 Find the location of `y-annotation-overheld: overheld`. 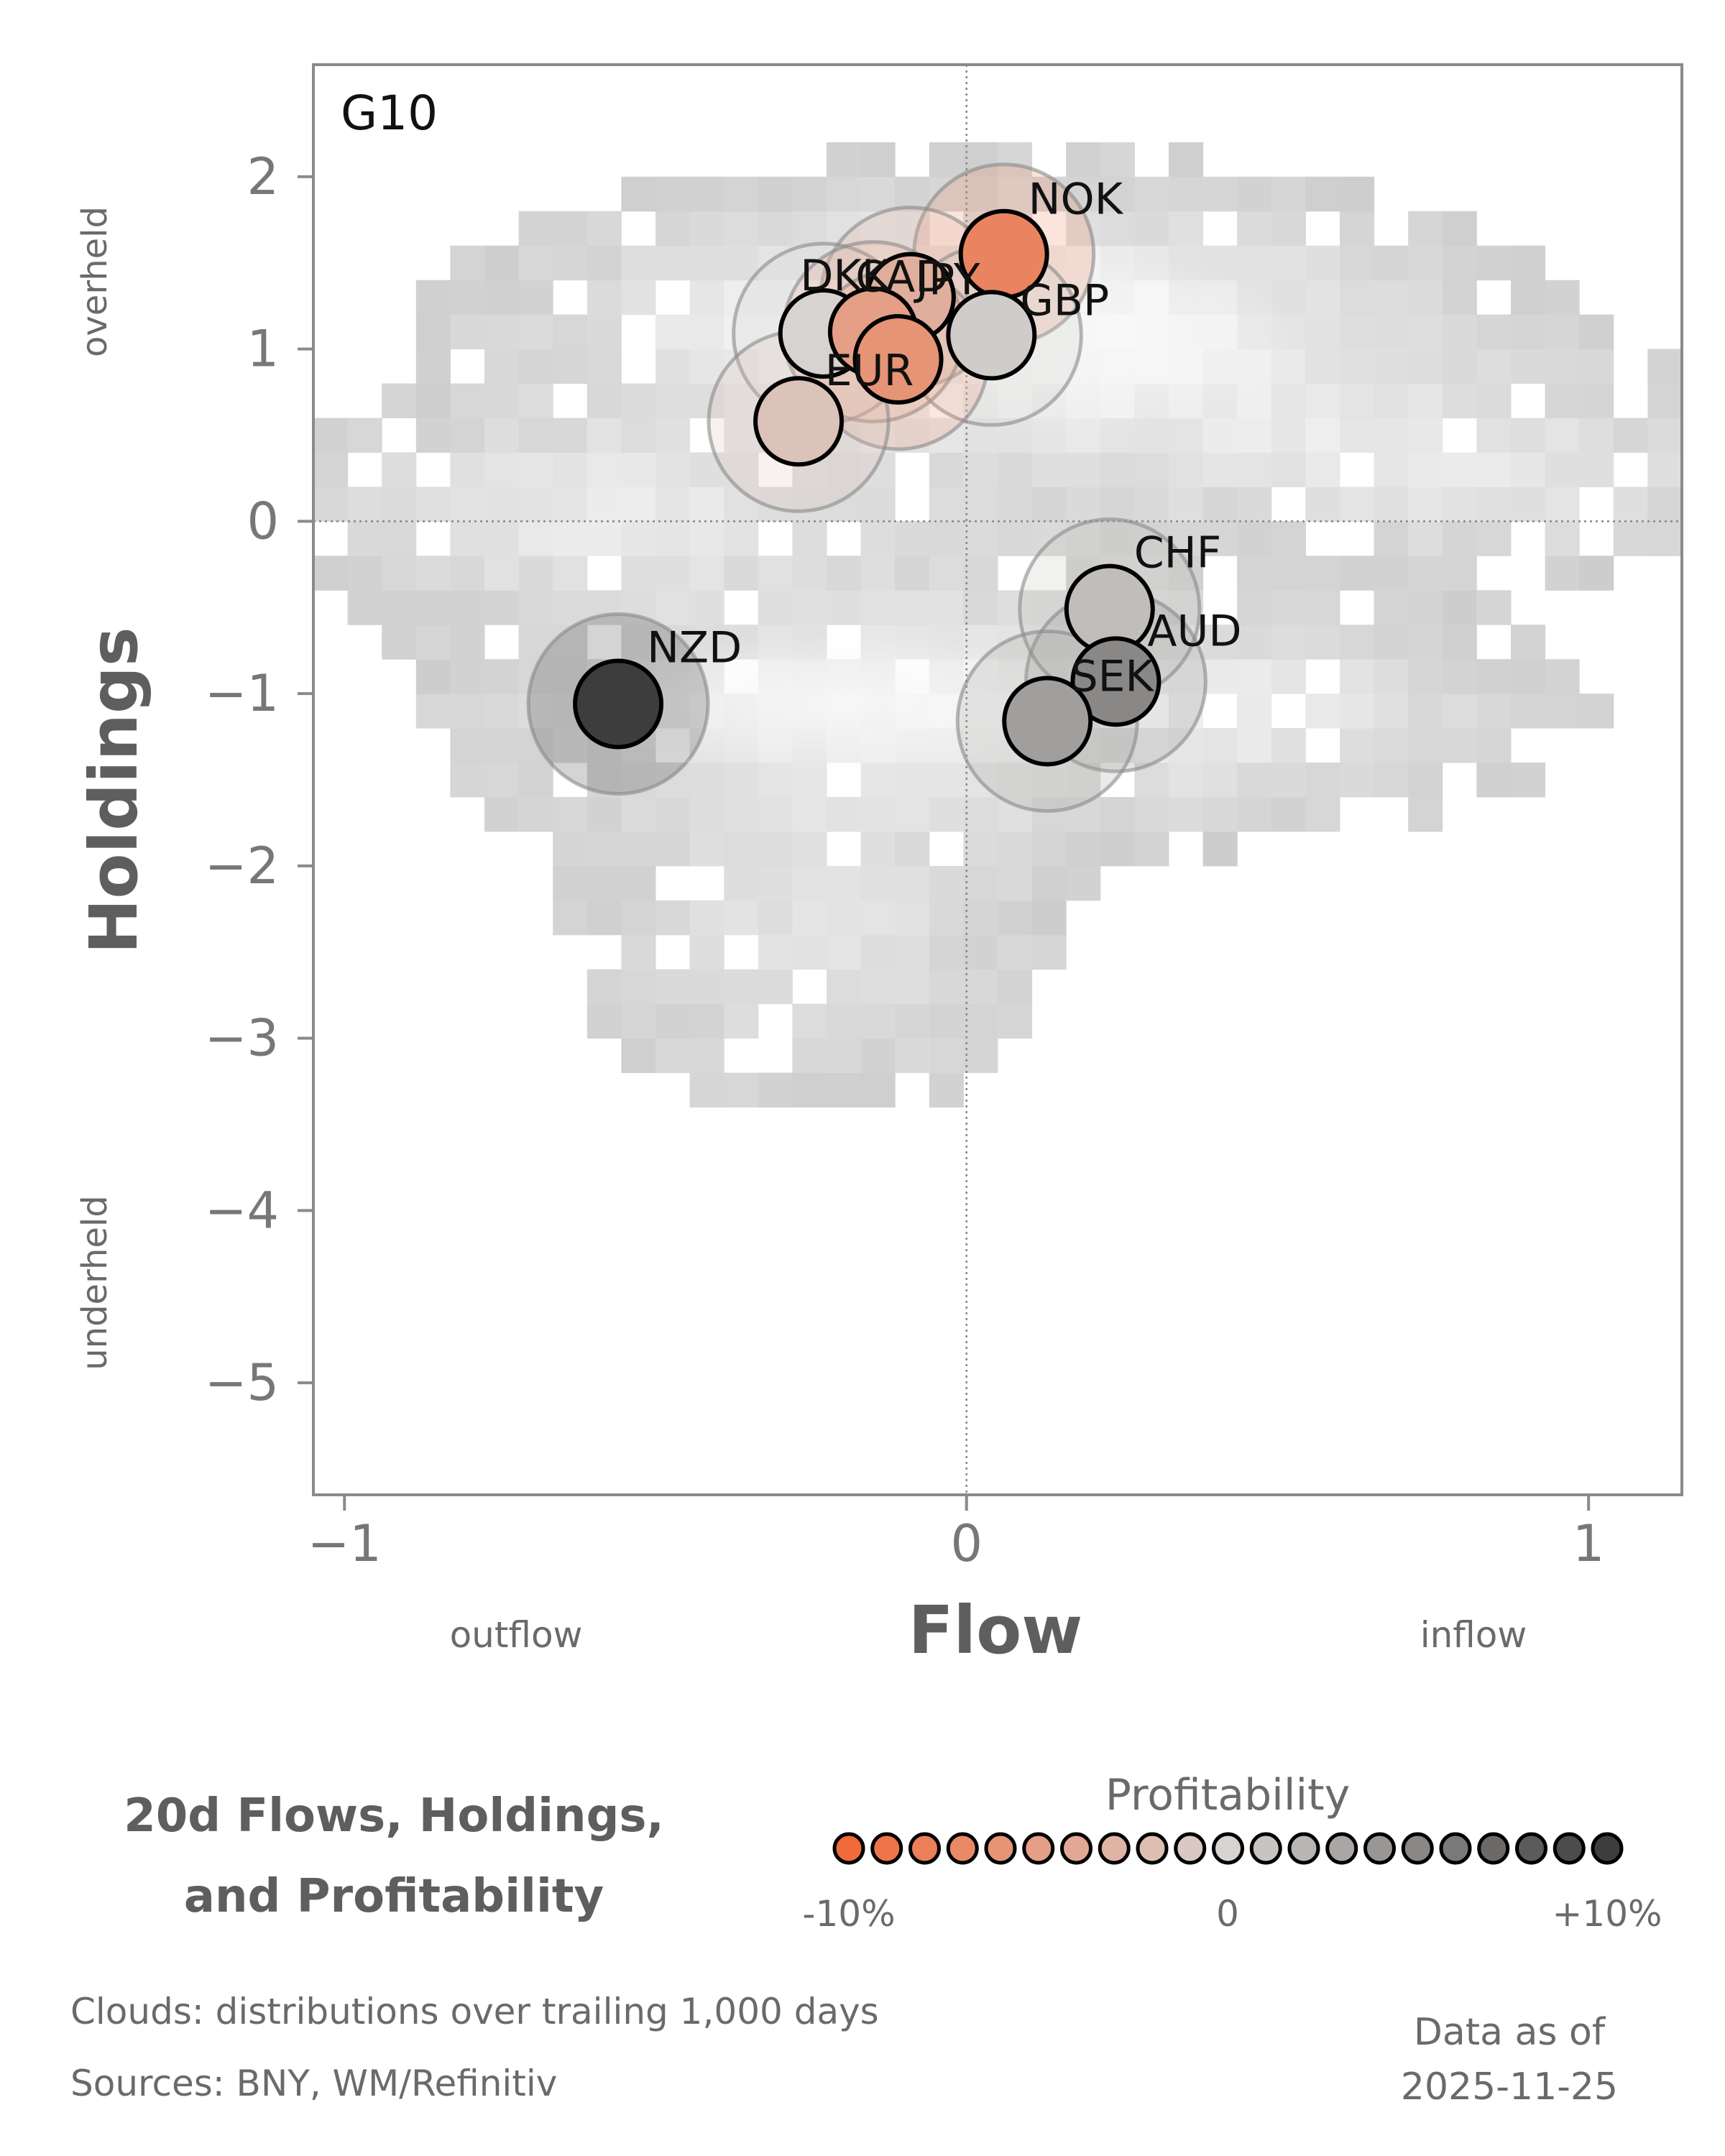

y-annotation-overheld: overheld is located at coordinates (95, 281).